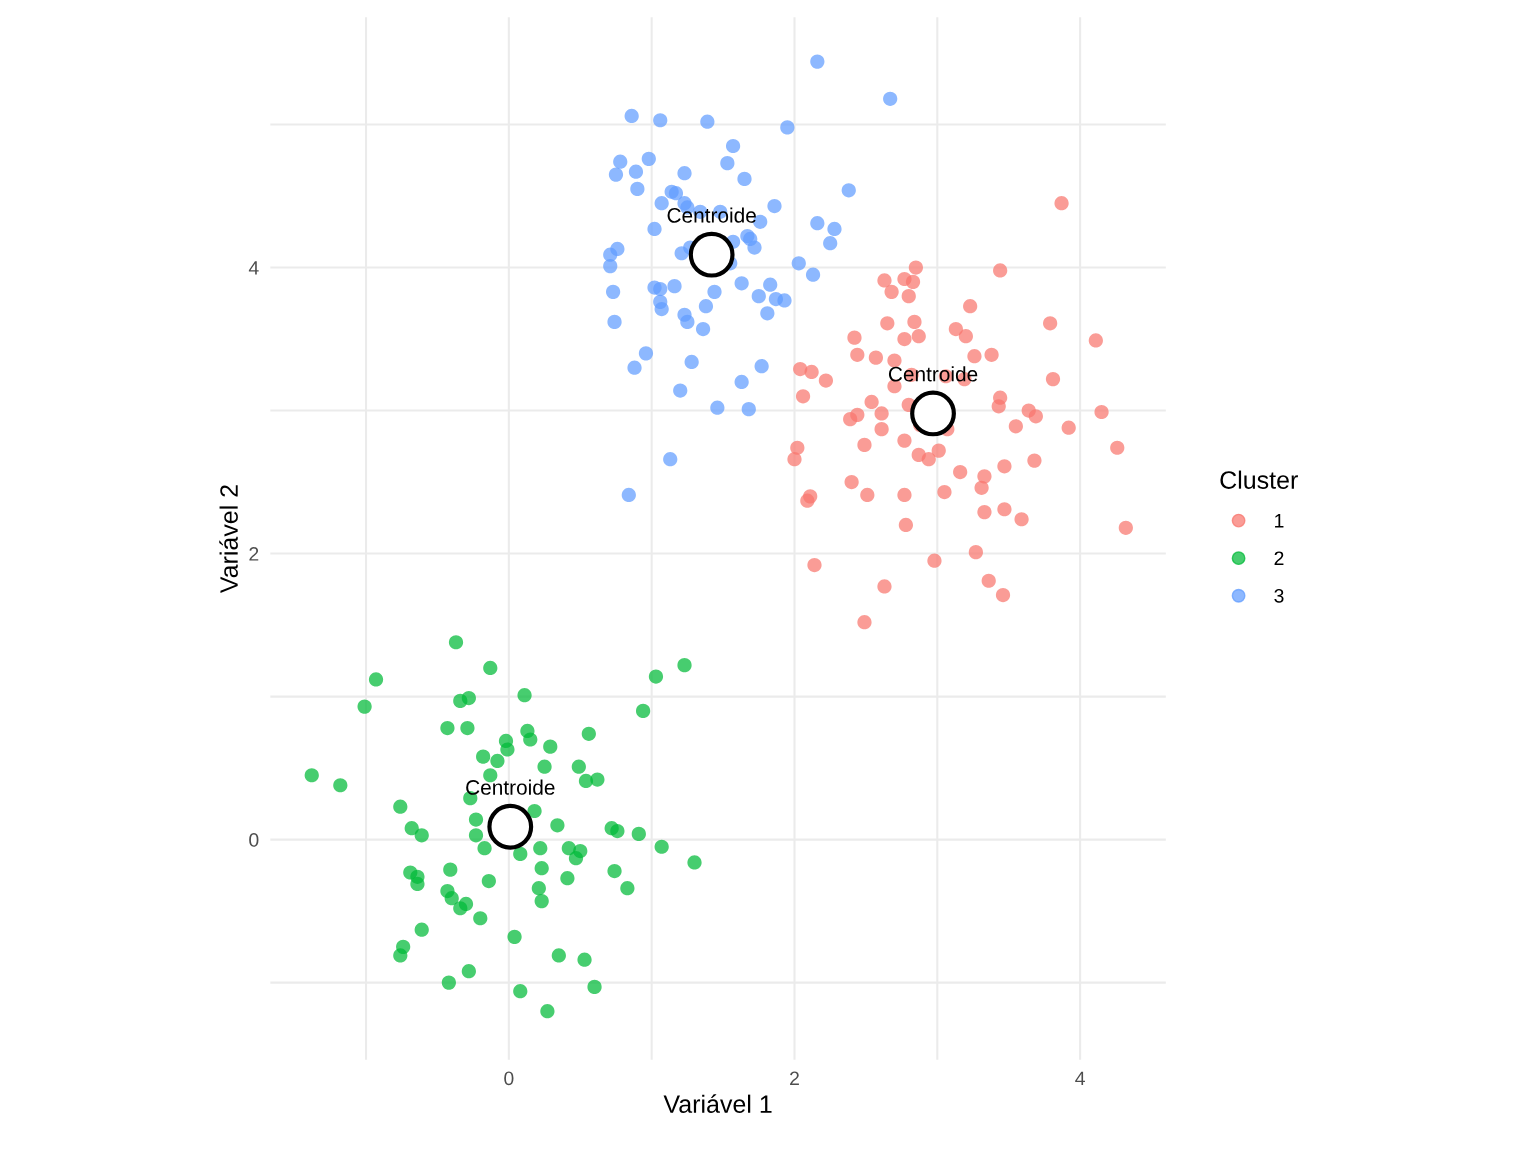  Describe the element at coordinates (1279, 521) in the screenshot. I see `legend-label: 1` at that location.